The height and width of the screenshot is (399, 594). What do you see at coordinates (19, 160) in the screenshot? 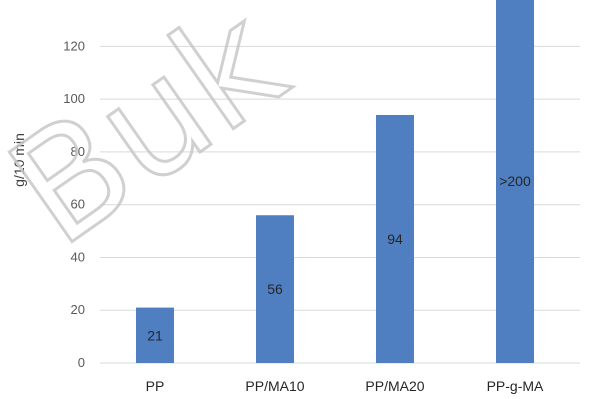
I see `y-axis-title: g/10 min` at bounding box center [19, 160].